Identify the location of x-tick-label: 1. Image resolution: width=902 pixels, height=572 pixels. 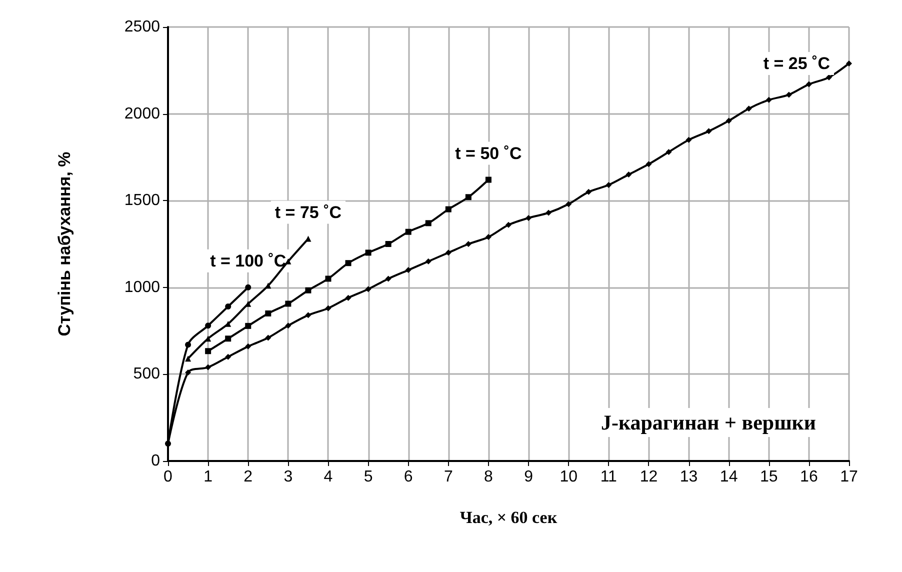
(208, 477).